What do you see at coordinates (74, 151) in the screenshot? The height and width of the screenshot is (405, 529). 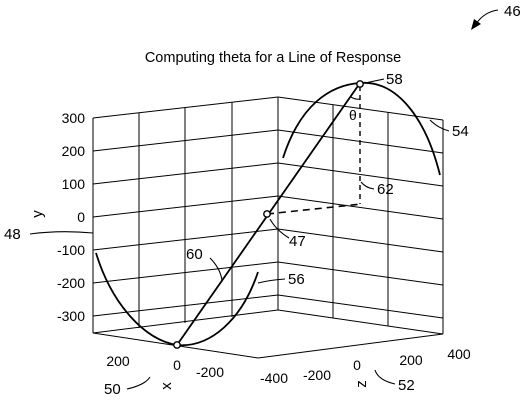 I see `y-tick-label: 200` at bounding box center [74, 151].